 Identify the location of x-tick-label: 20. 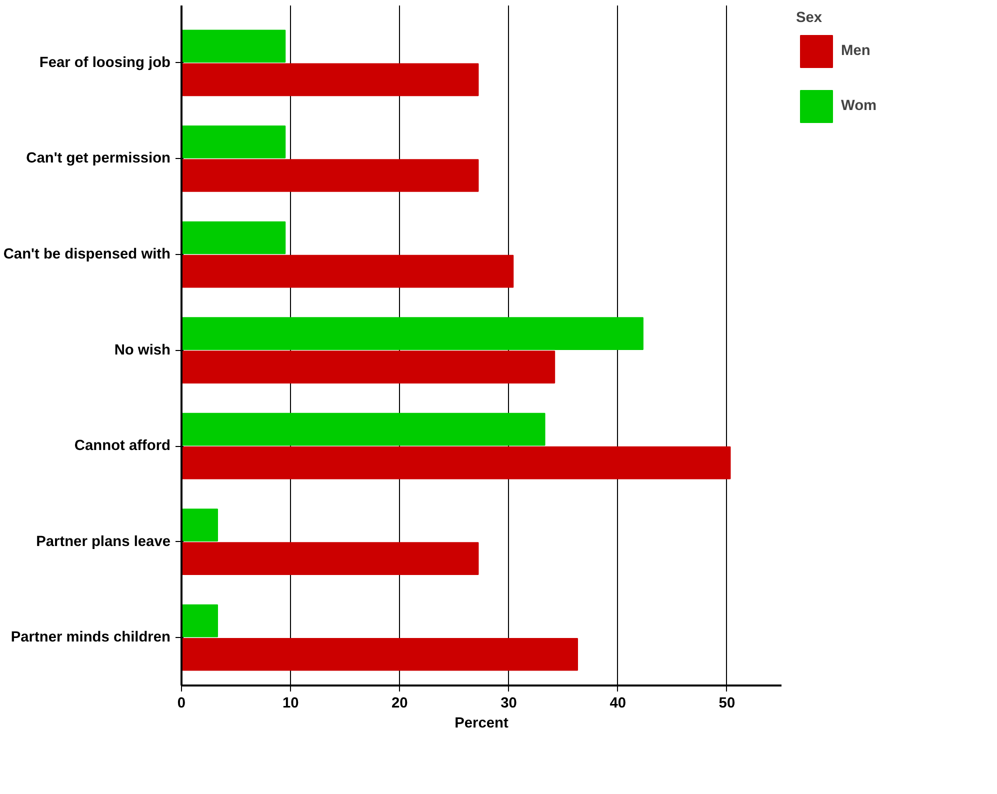
(400, 704).